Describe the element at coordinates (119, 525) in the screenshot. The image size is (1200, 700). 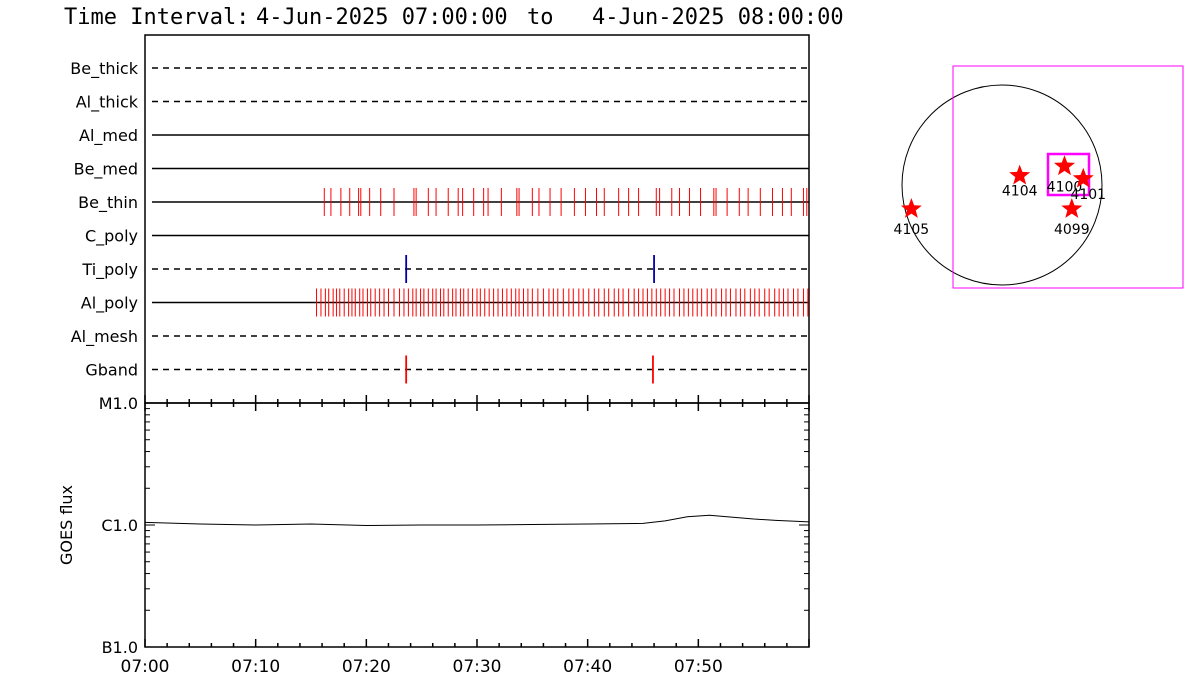
I see `goes-y-ticklabel: C1.0` at that location.